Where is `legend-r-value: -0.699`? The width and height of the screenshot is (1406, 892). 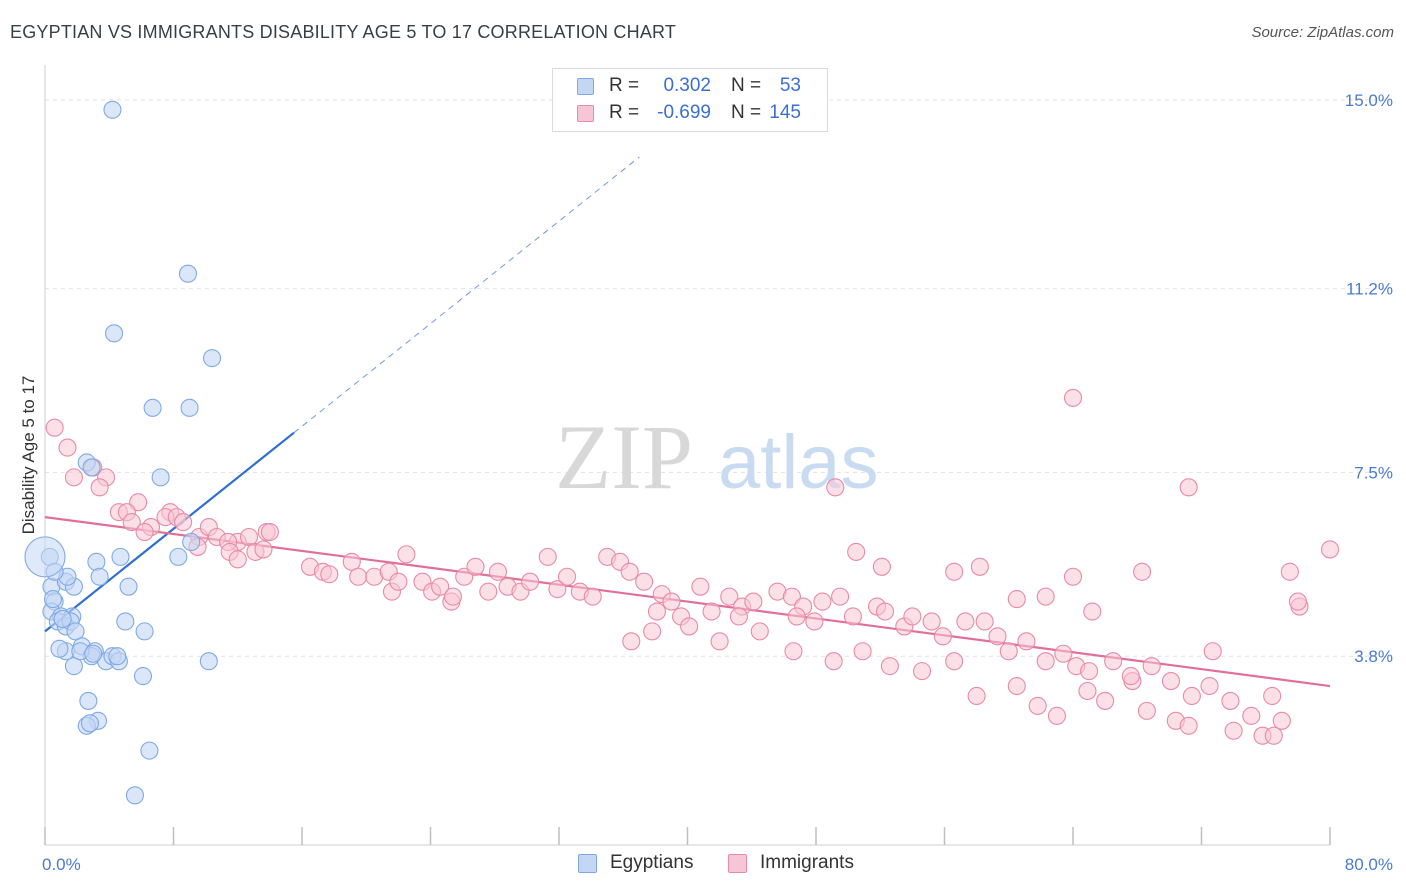 legend-r-value: -0.699 is located at coordinates (684, 112).